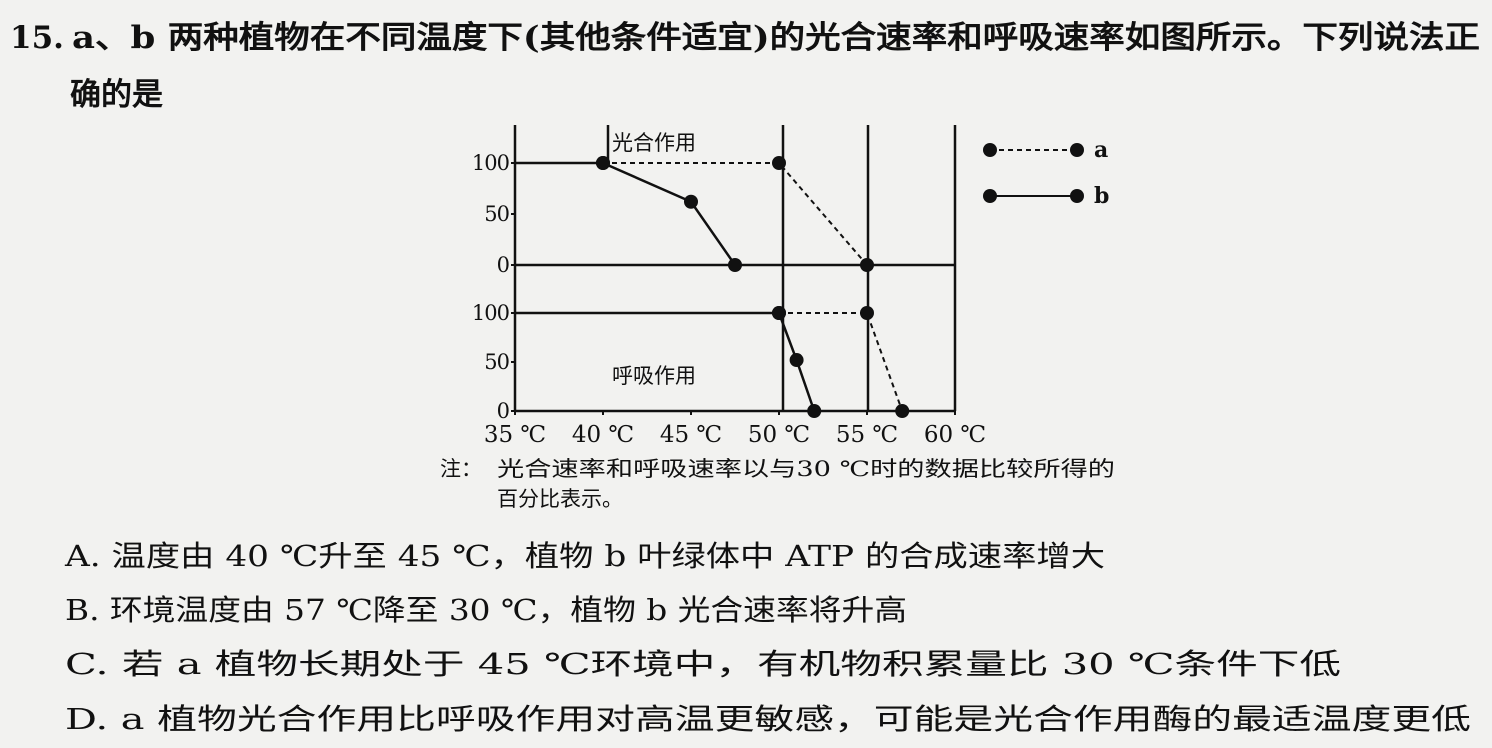  Describe the element at coordinates (1101, 196) in the screenshot. I see `legend-label: b` at that location.